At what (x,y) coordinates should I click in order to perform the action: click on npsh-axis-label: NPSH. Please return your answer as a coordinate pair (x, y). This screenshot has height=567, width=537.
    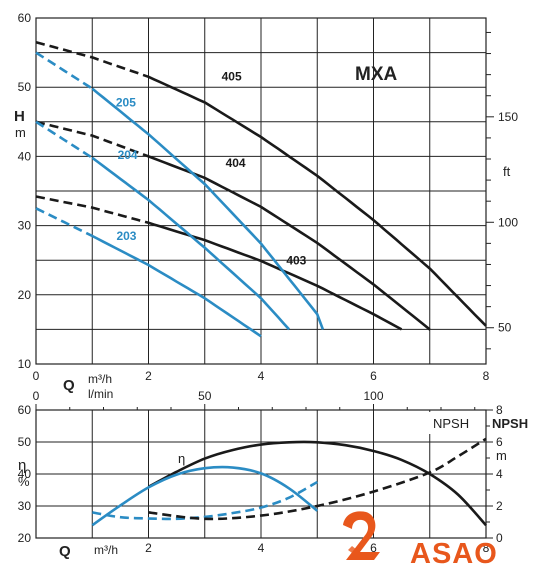
    Looking at the image, I should click on (510, 423).